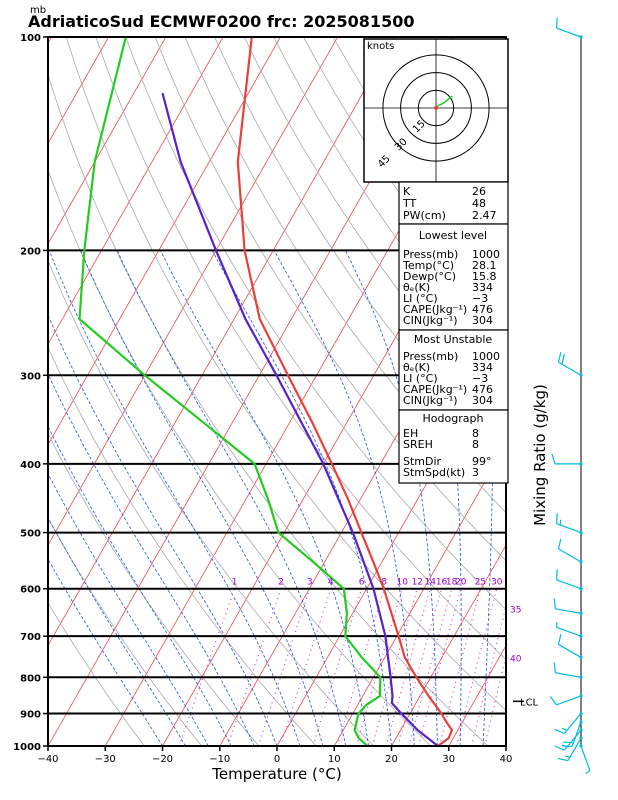 The width and height of the screenshot is (618, 800). I want to click on ll-temp-label: Temp(°C), so click(428, 265).